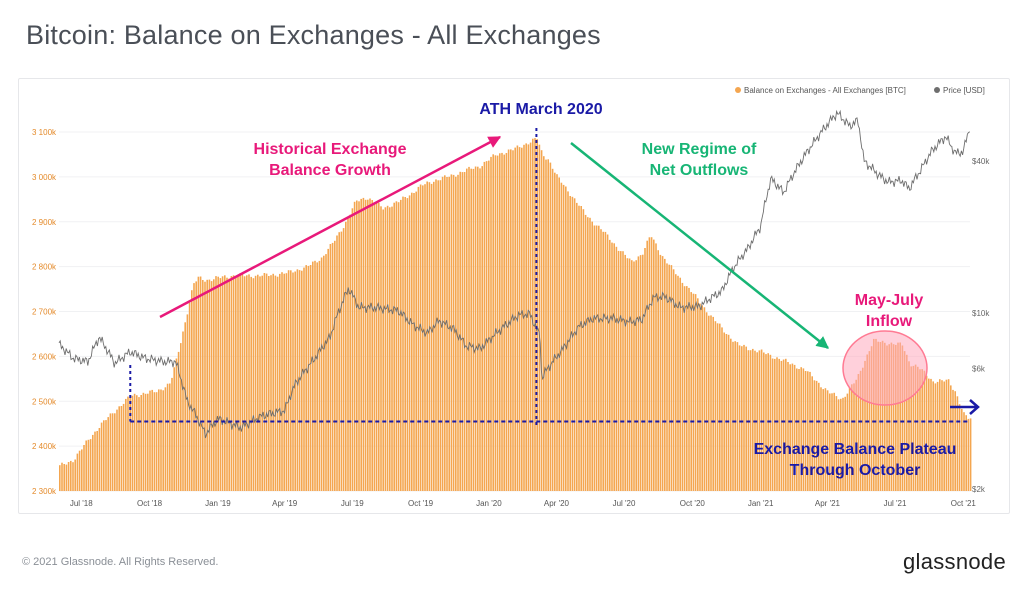 This screenshot has width=1024, height=590. Describe the element at coordinates (981, 313) in the screenshot. I see `right-axis-tick-label: $10k` at that location.